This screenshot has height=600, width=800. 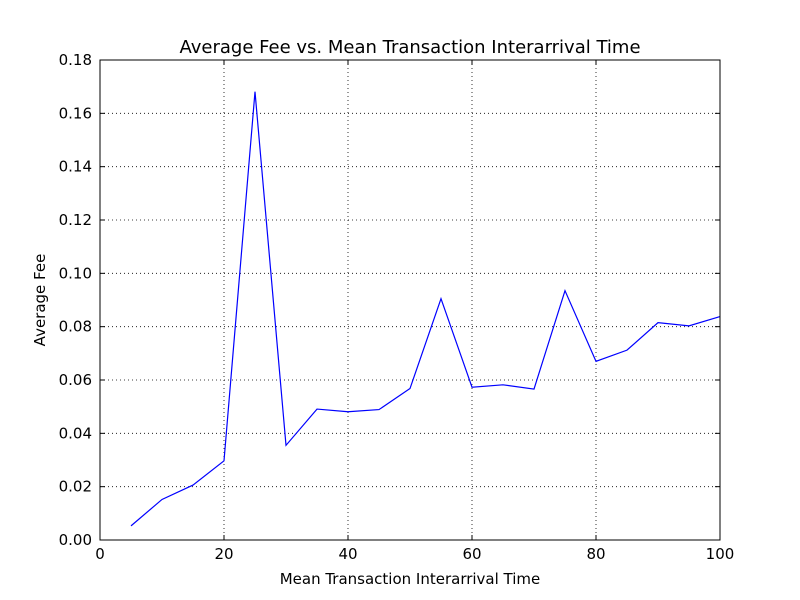 What do you see at coordinates (75, 380) in the screenshot?
I see `y-tick-label: 0.06` at bounding box center [75, 380].